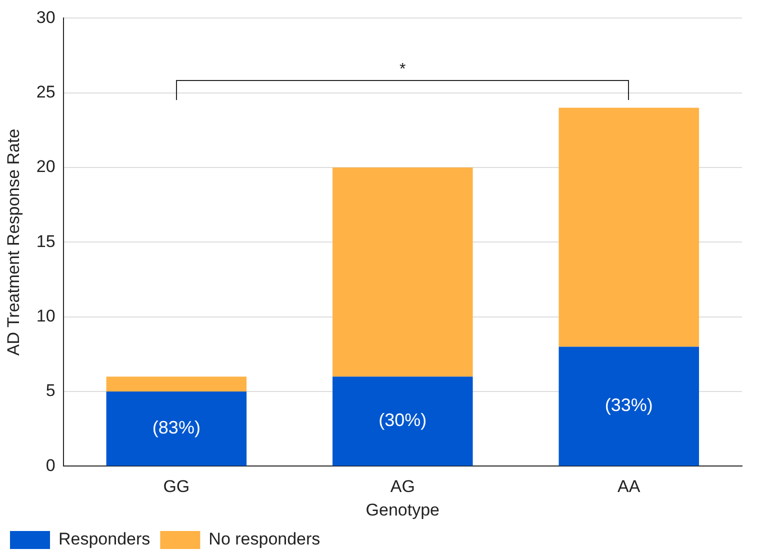  I want to click on y-tick-label: 5, so click(51, 390).